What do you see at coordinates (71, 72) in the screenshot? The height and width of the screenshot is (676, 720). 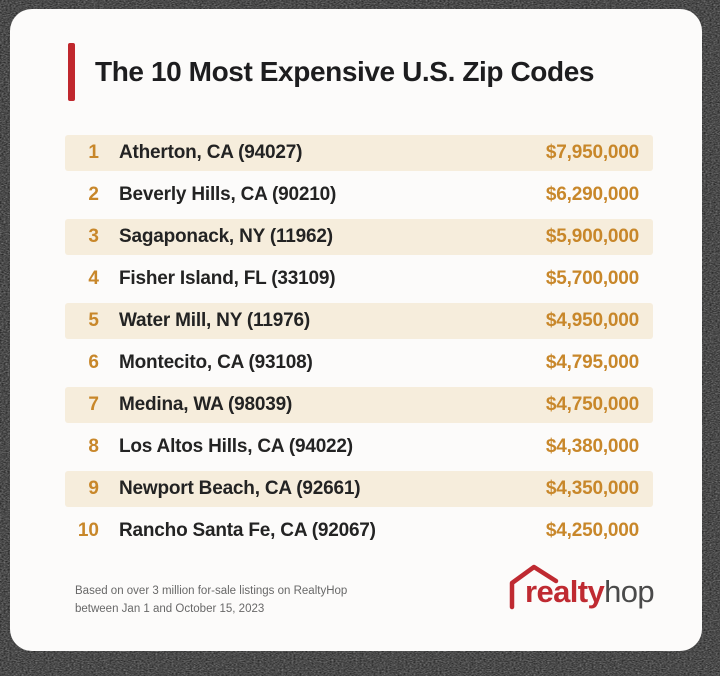 I see `title-accent-bar` at bounding box center [71, 72].